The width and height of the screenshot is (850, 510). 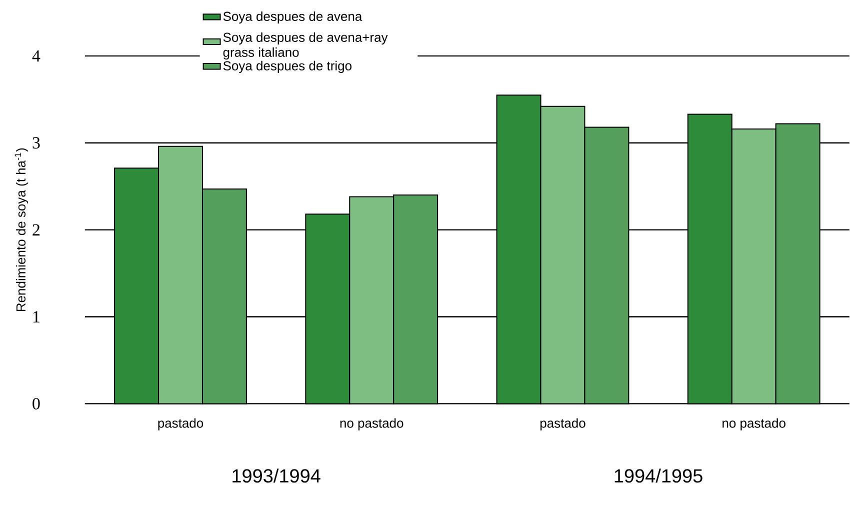 I want to click on legend-label: Soya despues de trigo, so click(x=287, y=67).